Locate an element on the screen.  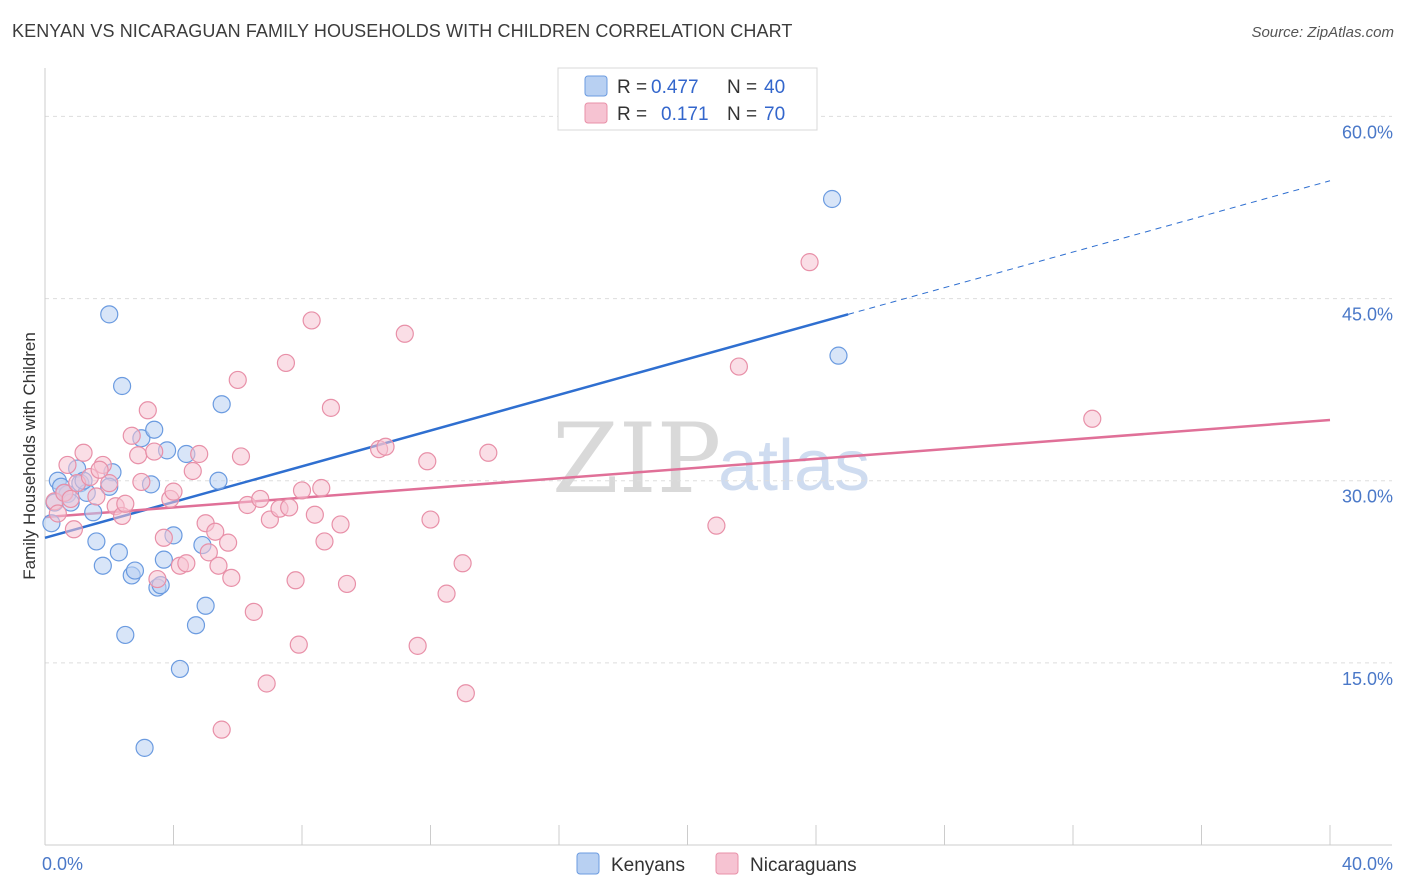
legend-swatch-kenyans is located at coordinates (596, 86).